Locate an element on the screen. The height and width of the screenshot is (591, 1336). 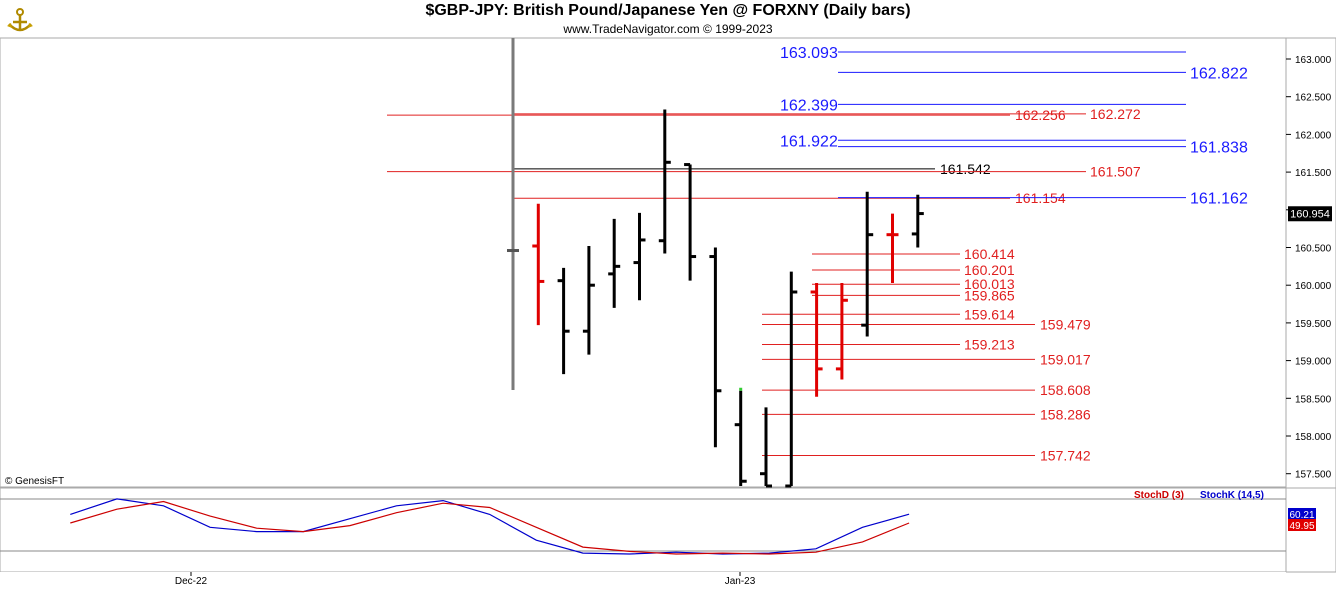
price-level-label: 161.922 is located at coordinates (809, 141).